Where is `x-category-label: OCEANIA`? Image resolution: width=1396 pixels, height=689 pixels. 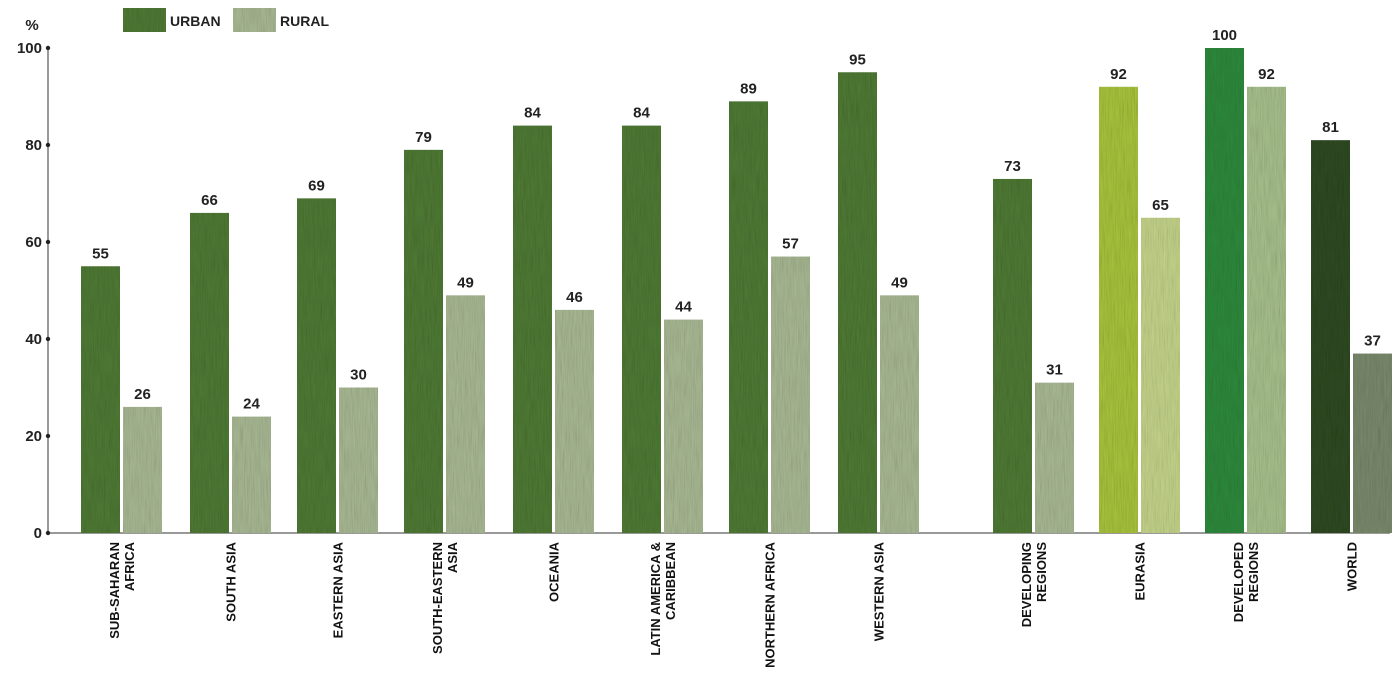
x-category-label: OCEANIA is located at coordinates (554, 571).